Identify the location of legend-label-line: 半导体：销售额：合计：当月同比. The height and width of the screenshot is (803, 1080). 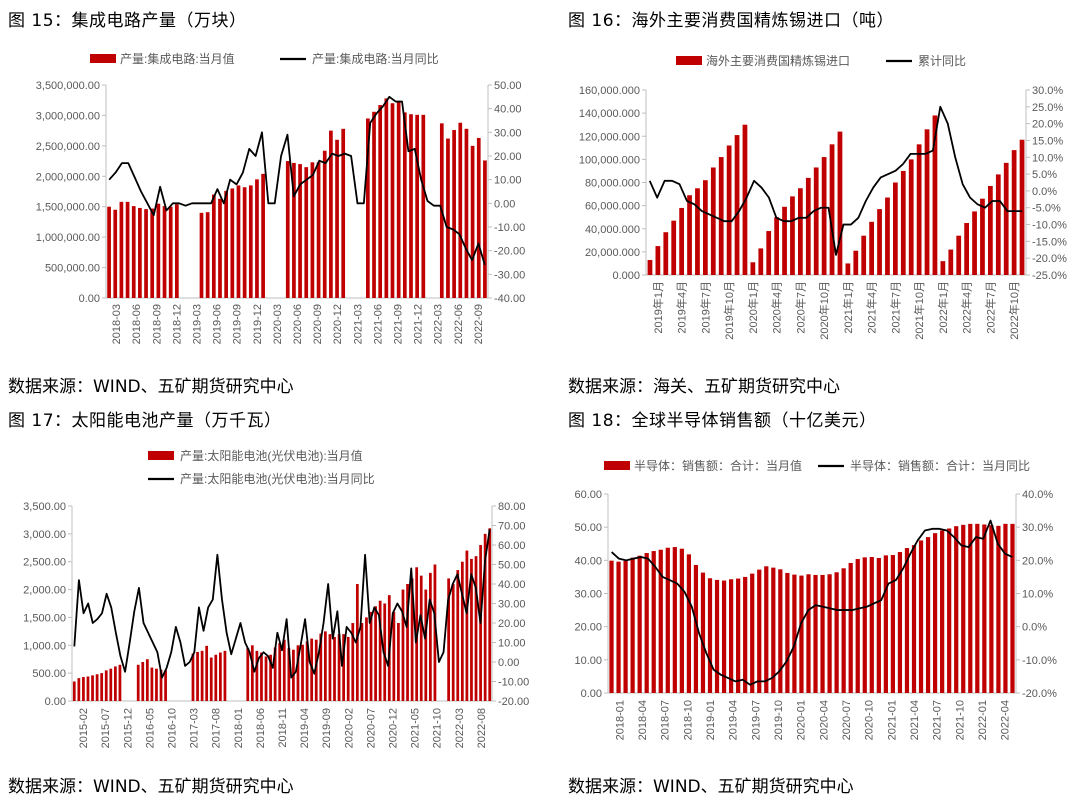
(940, 465).